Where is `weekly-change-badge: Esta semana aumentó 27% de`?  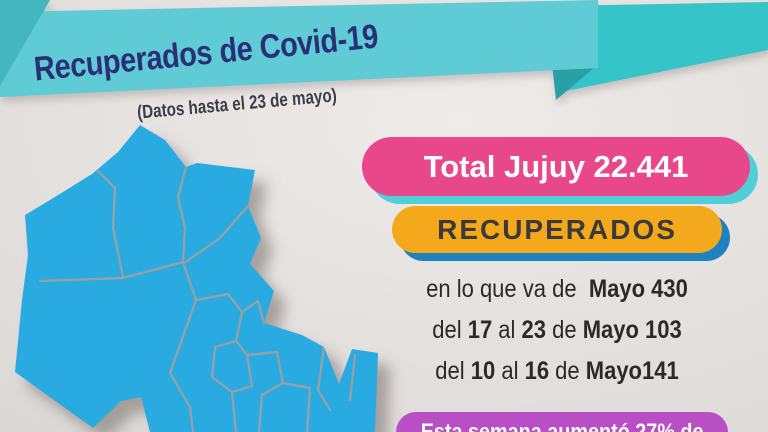 weekly-change-badge: Esta semana aumentó 27% de is located at coordinates (562, 422).